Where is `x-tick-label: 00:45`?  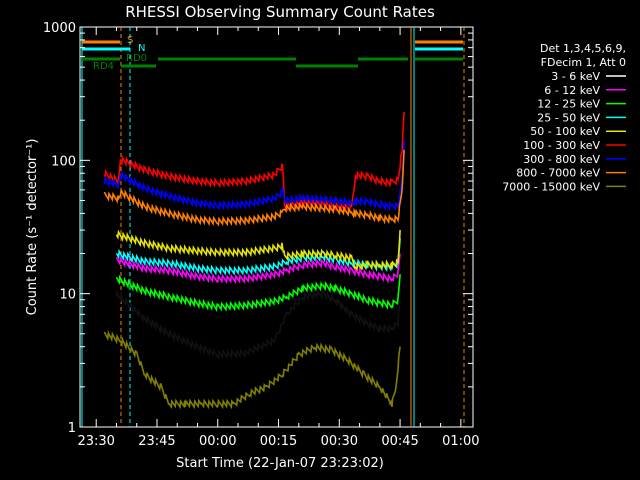 x-tick-label: 00:45 is located at coordinates (399, 441).